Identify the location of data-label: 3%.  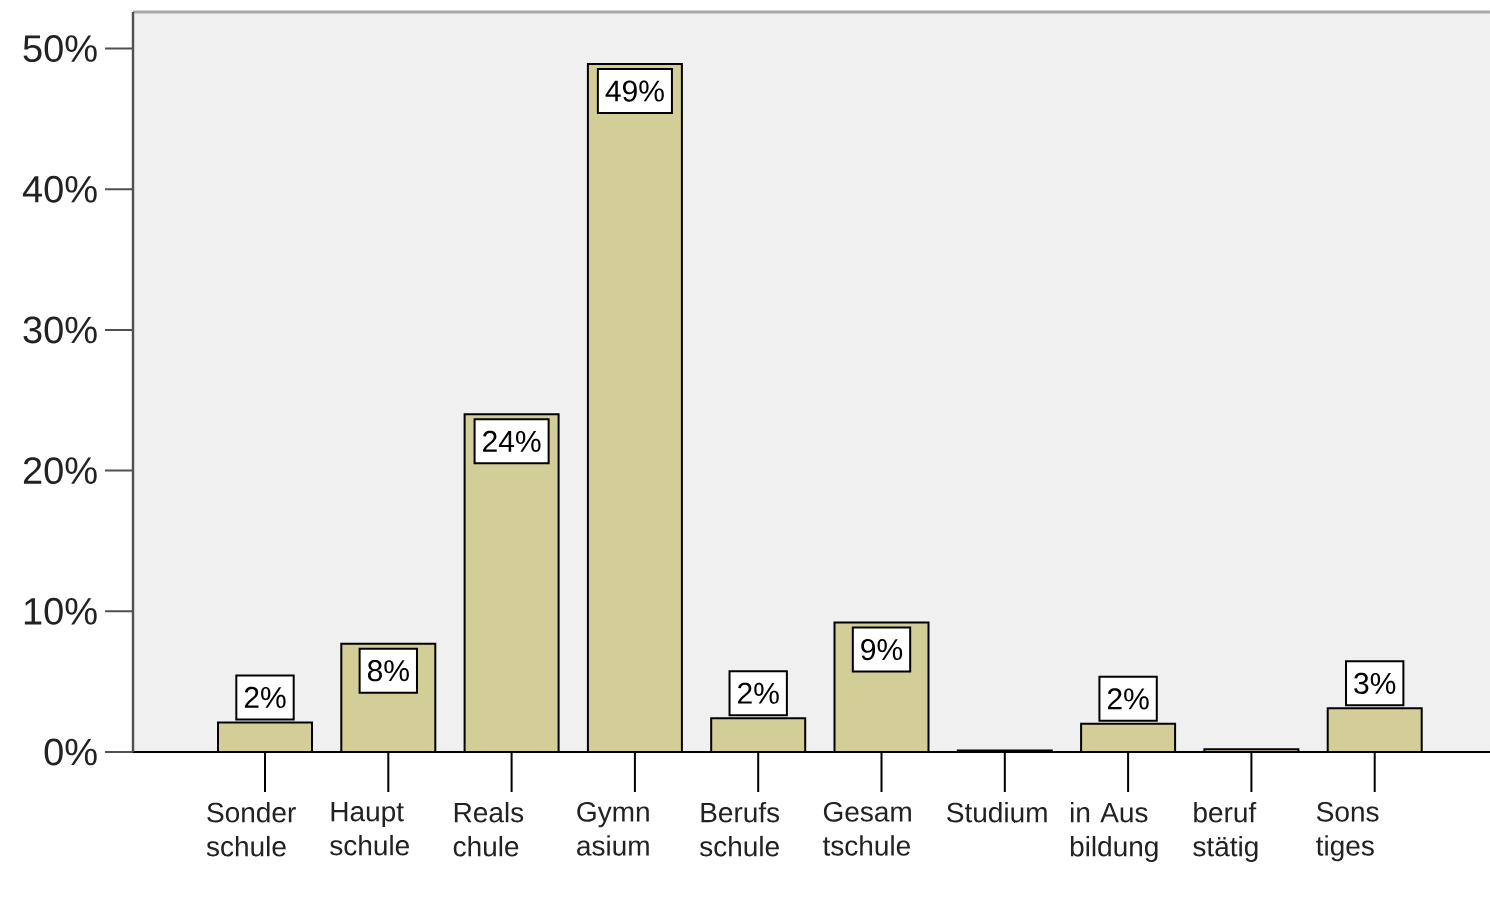
(1375, 683).